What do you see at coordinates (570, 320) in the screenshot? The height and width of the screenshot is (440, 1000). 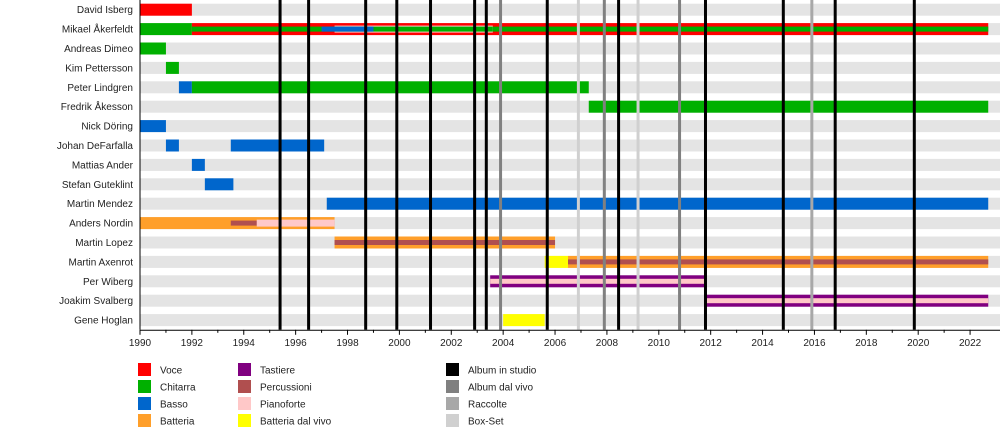 I see `row-band-gene-hoglan` at bounding box center [570, 320].